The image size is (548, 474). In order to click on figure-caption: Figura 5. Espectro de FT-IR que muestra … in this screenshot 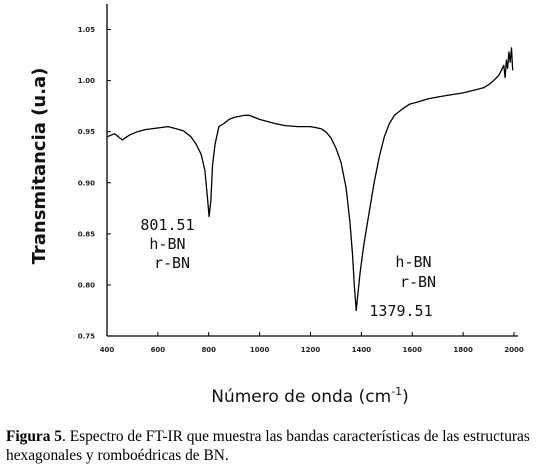, I will do `click(276, 446)`.